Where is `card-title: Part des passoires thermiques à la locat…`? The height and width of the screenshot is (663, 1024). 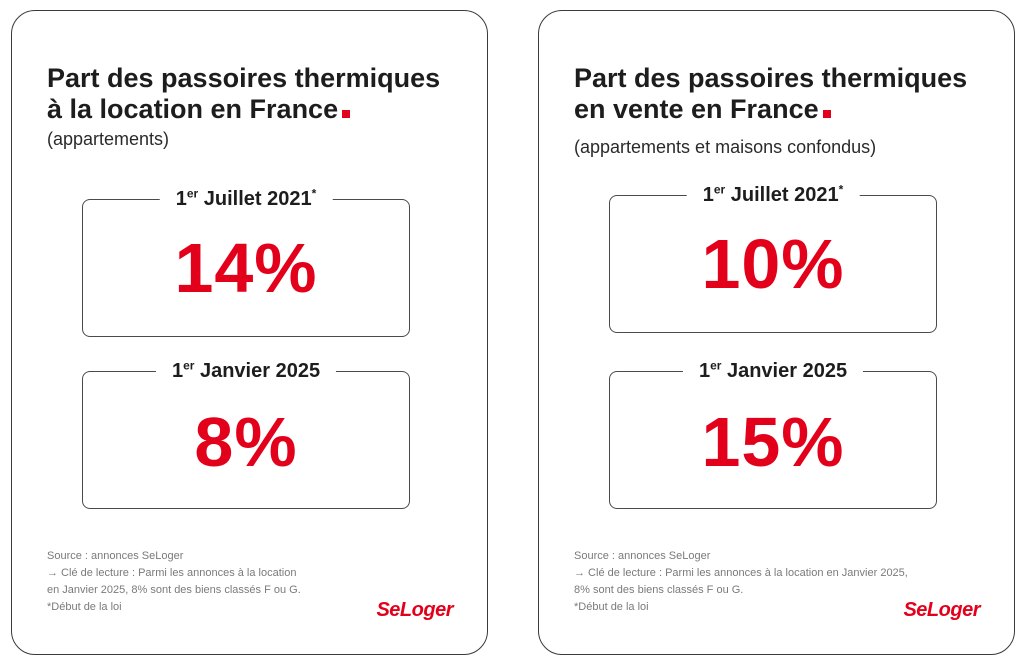 card-title: Part des passoires thermiques à la locat… is located at coordinates (243, 94).